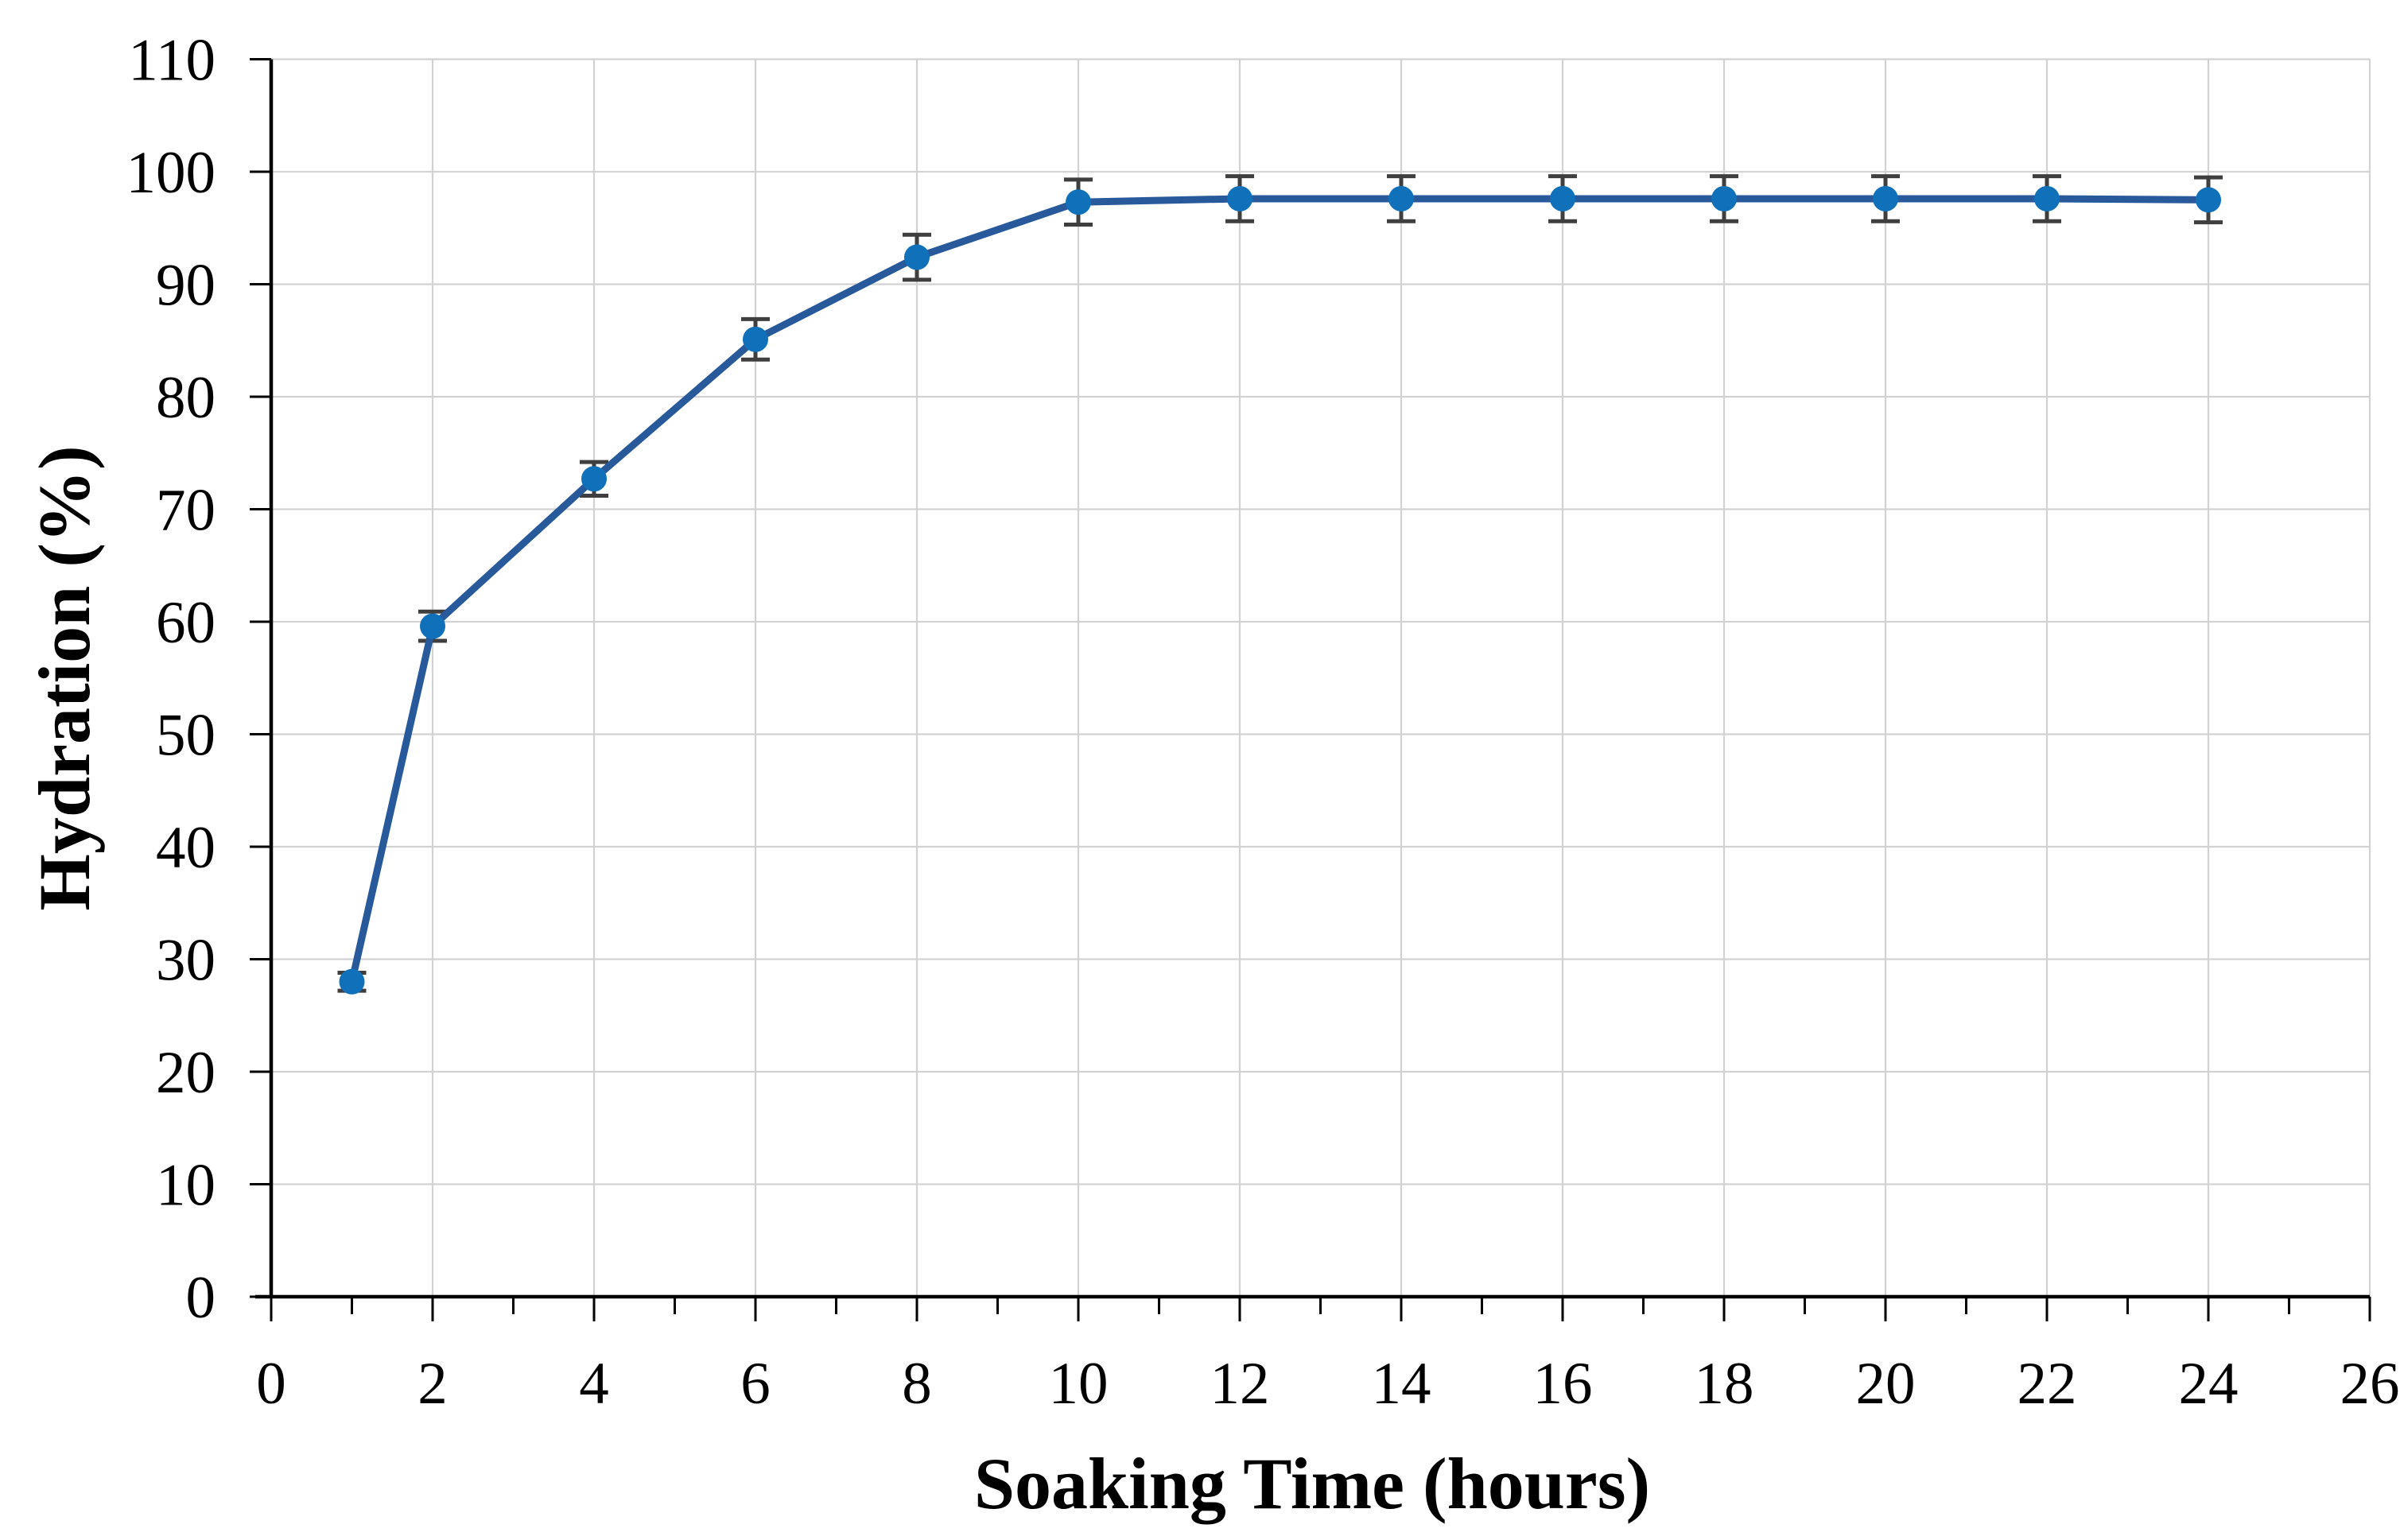 The image size is (2400, 1540). Describe the element at coordinates (1725, 1384) in the screenshot. I see `x-tick-label: 18` at that location.